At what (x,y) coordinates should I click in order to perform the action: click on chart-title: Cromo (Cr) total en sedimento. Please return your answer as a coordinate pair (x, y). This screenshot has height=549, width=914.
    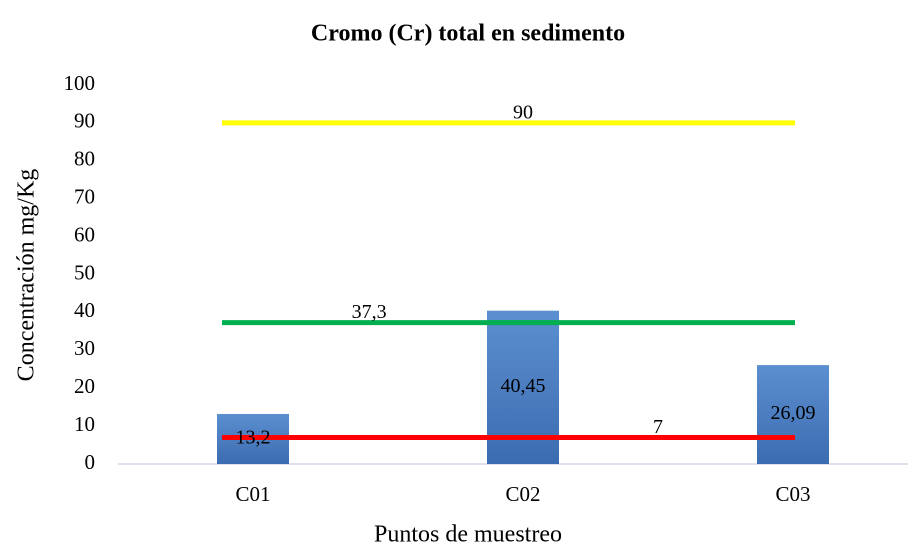
    Looking at the image, I should click on (468, 34).